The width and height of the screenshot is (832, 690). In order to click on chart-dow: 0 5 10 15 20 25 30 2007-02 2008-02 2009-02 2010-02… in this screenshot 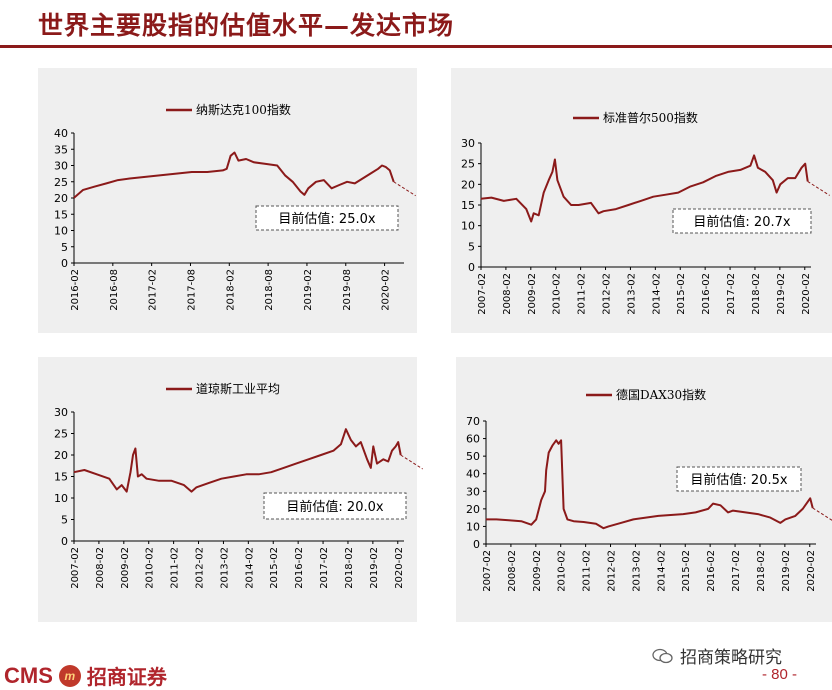, I will do `click(238, 485)`.